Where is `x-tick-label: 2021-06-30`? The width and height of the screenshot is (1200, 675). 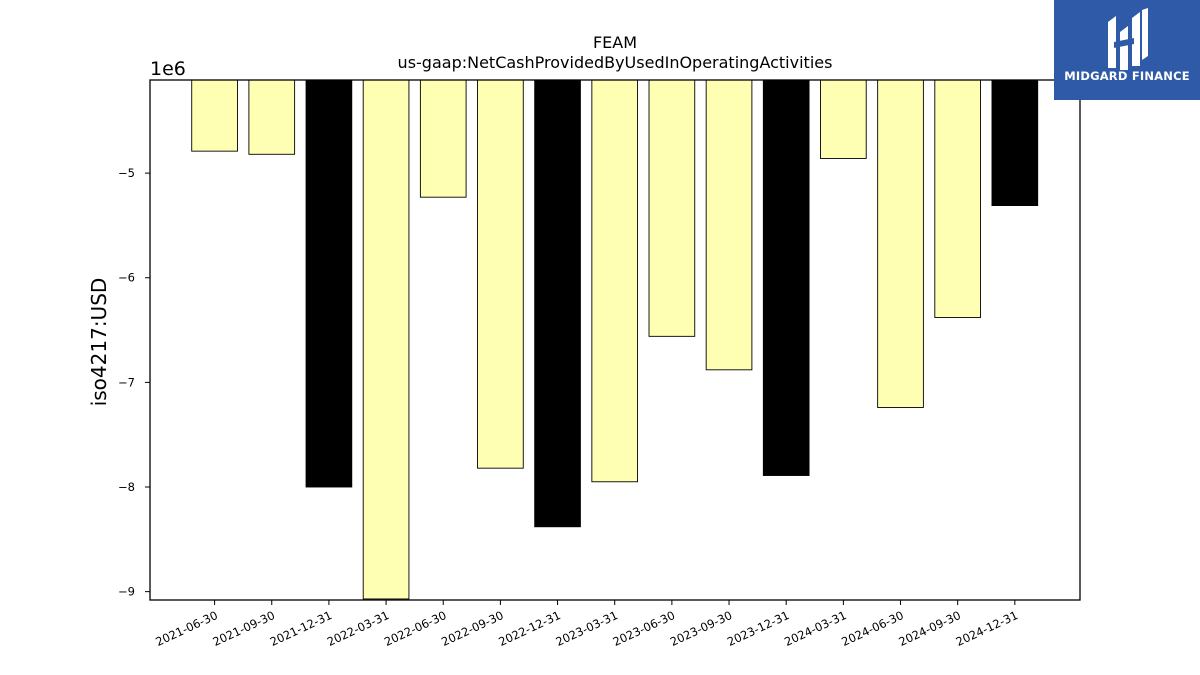
x-tick-label: 2021-06-30 is located at coordinates (186, 628).